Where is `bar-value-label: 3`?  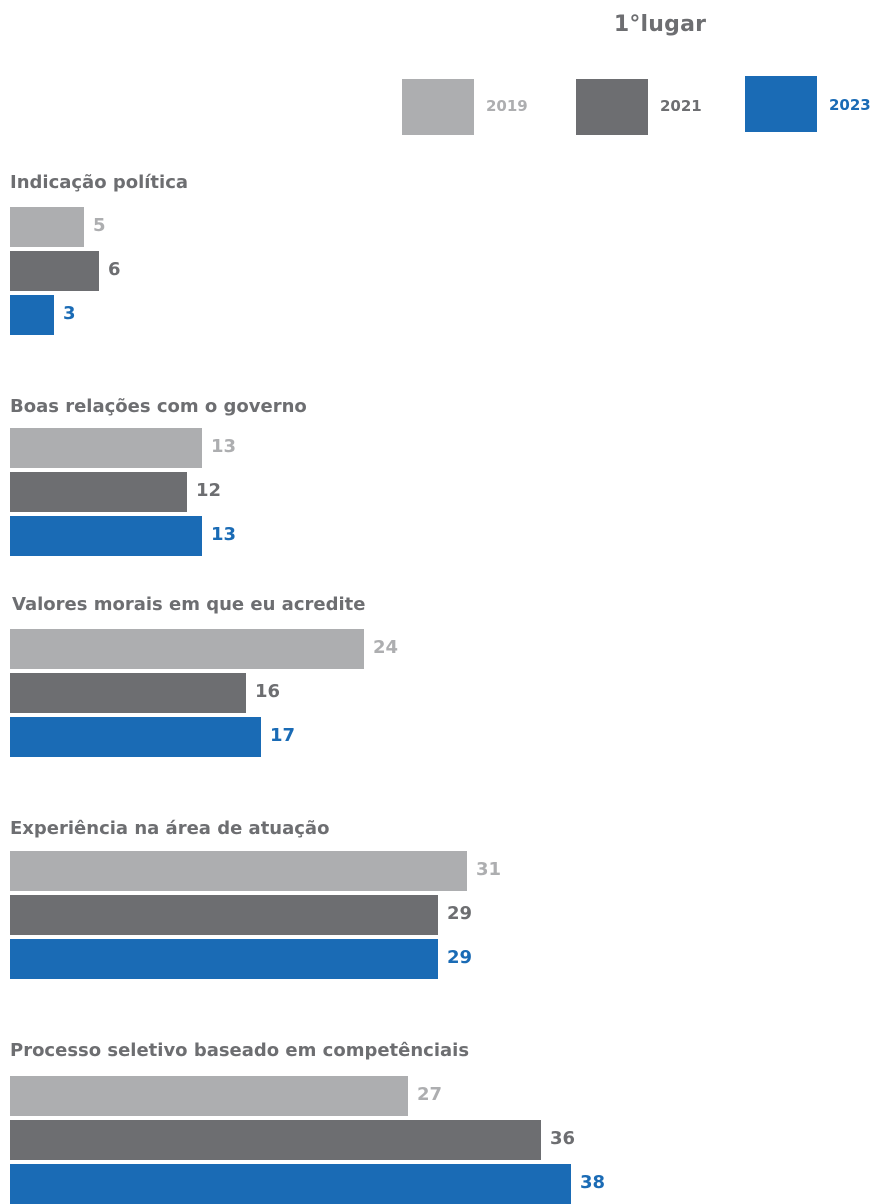 bar-value-label: 3 is located at coordinates (69, 313).